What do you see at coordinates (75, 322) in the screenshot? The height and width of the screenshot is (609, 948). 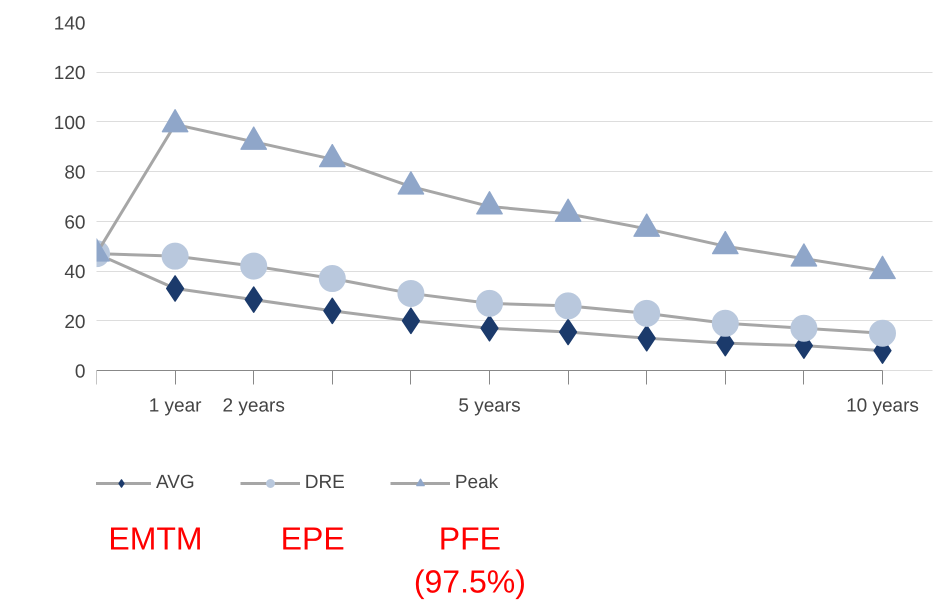 I see `y-tick-label: 20` at bounding box center [75, 322].